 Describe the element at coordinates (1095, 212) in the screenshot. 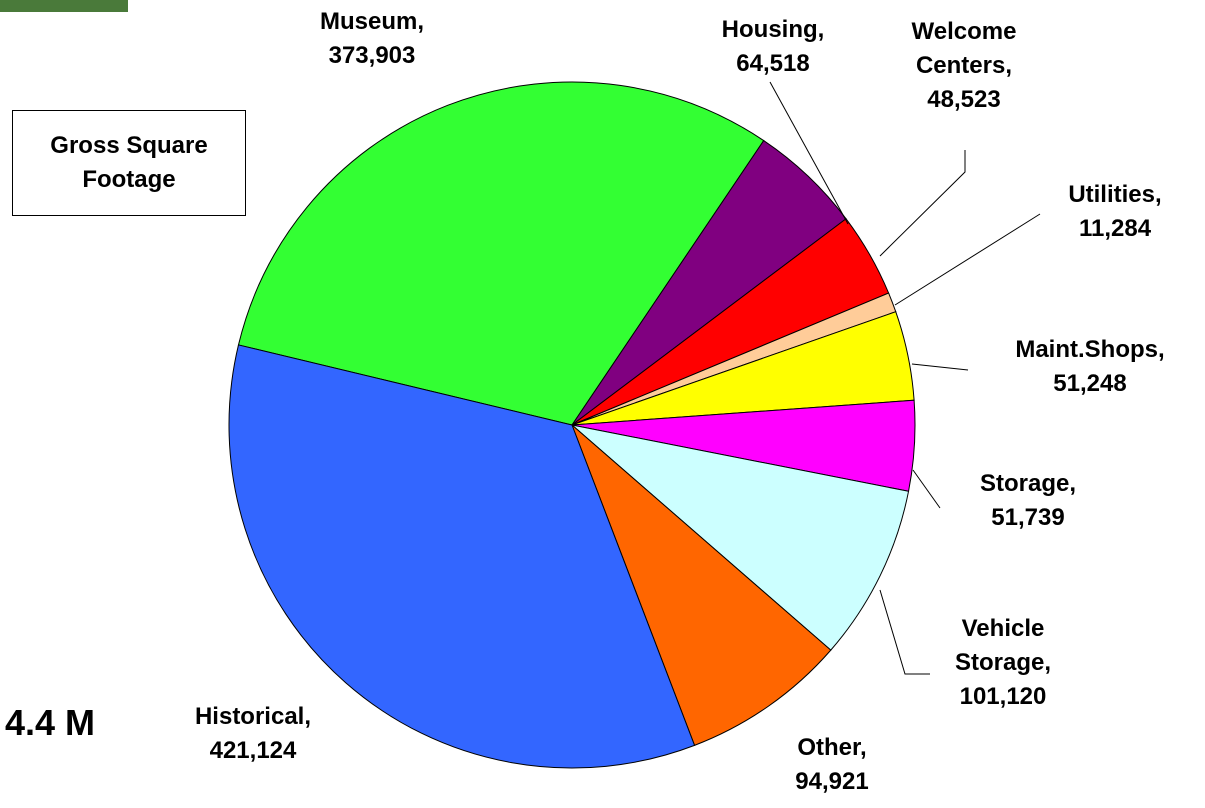

I see `slice-label: Utilities, 11,284` at that location.